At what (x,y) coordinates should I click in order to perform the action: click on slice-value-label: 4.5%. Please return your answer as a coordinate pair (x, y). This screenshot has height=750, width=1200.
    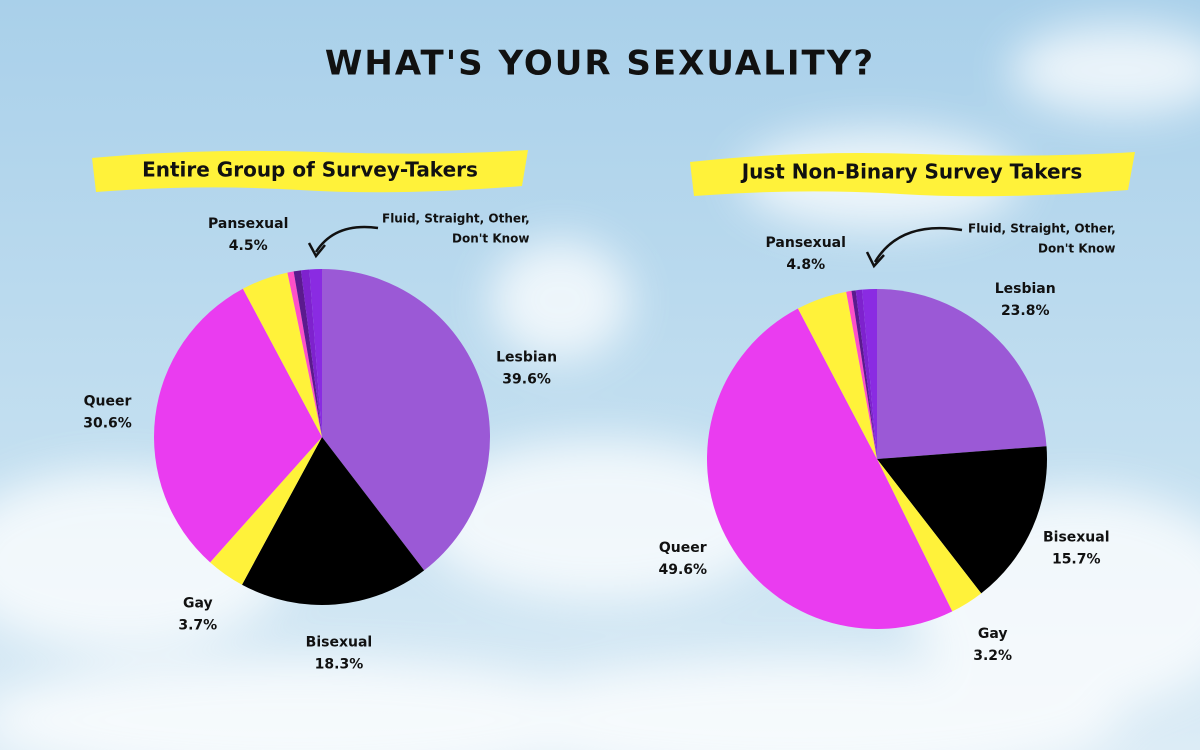
    Looking at the image, I should click on (248, 246).